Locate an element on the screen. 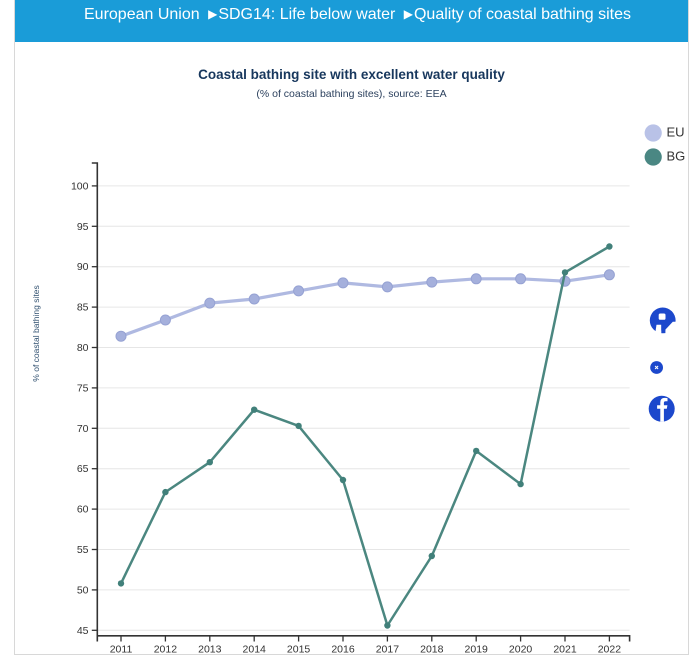 The width and height of the screenshot is (695, 663). svg-text: 2017 is located at coordinates (388, 650).